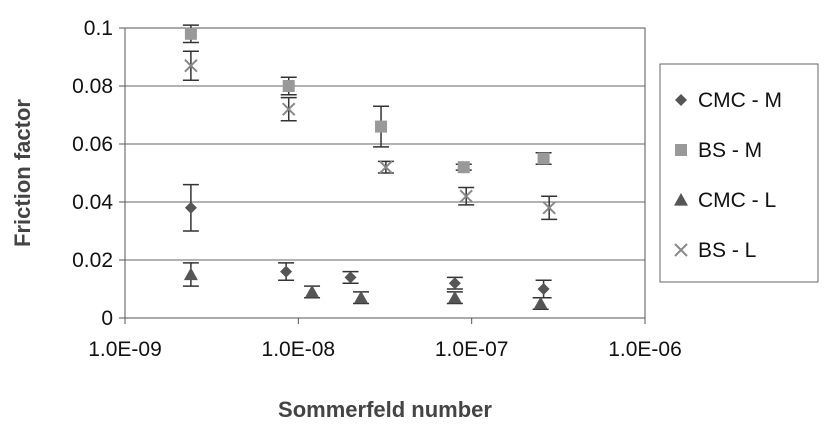 Image resolution: width=824 pixels, height=425 pixels. What do you see at coordinates (125, 349) in the screenshot?
I see `x-tick-label: 1.0E-09` at bounding box center [125, 349].